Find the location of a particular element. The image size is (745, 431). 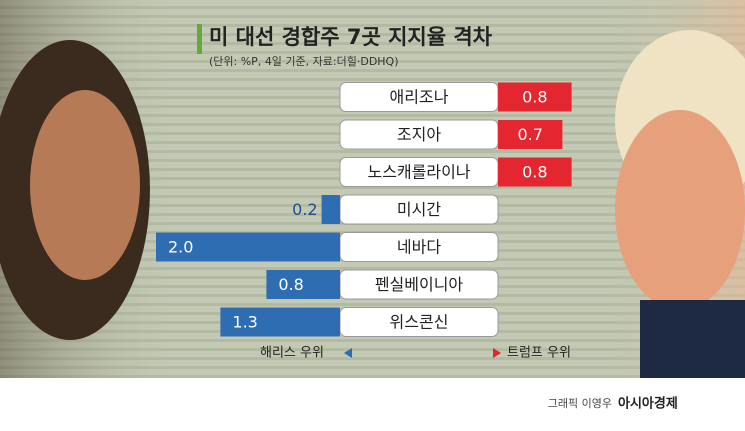

legend-label: 해리스 우위 is located at coordinates (292, 353).